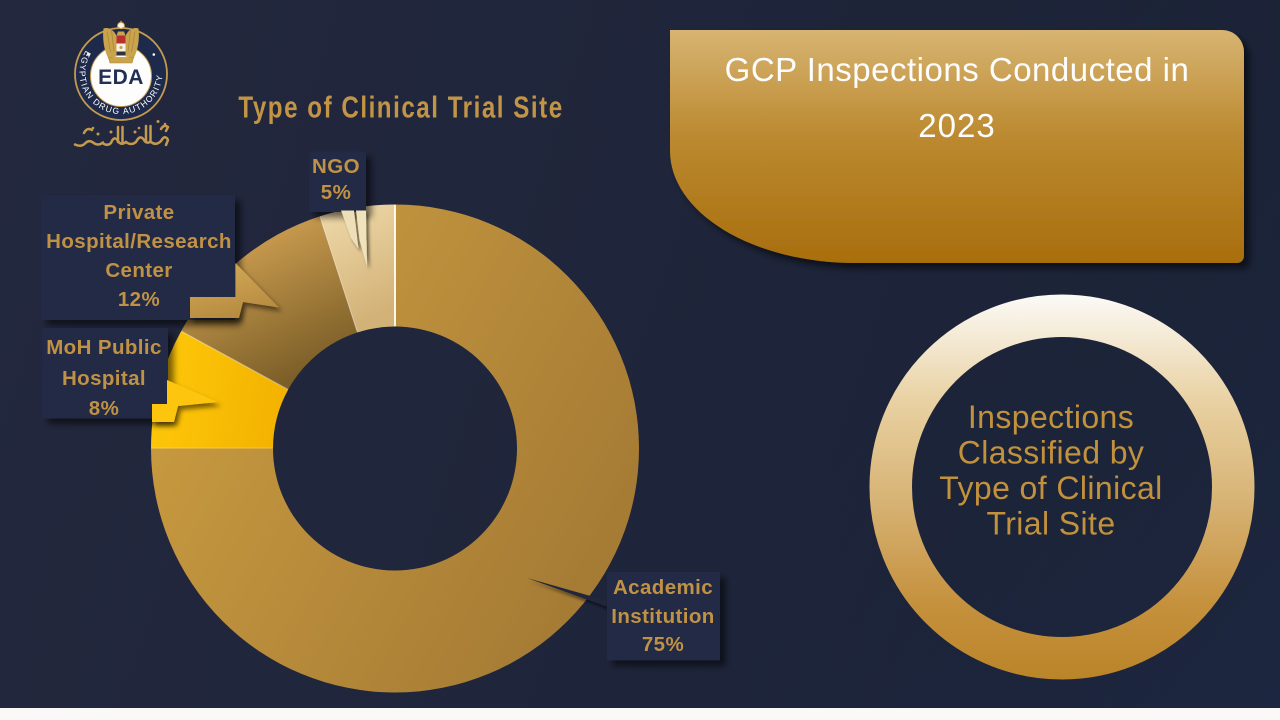 The image size is (1280, 720). What do you see at coordinates (139, 241) in the screenshot?
I see `svg-text: Hospital/Research` at bounding box center [139, 241].